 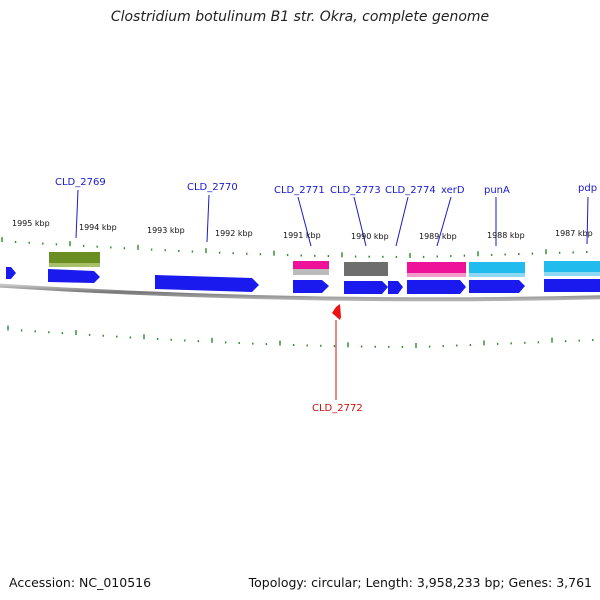 I want to click on gene-label-pdp: pdp, so click(x=587, y=188).